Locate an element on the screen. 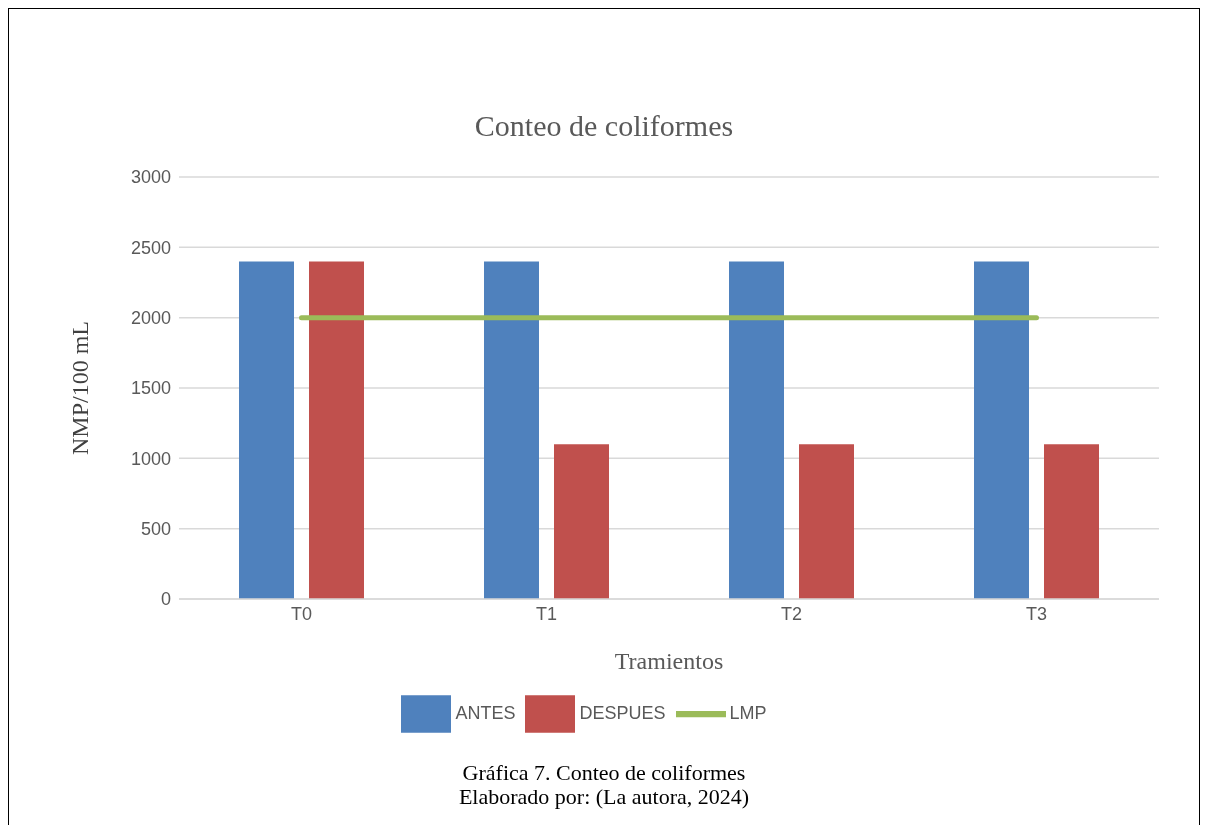  y-tick-label: 0 is located at coordinates (165, 599).